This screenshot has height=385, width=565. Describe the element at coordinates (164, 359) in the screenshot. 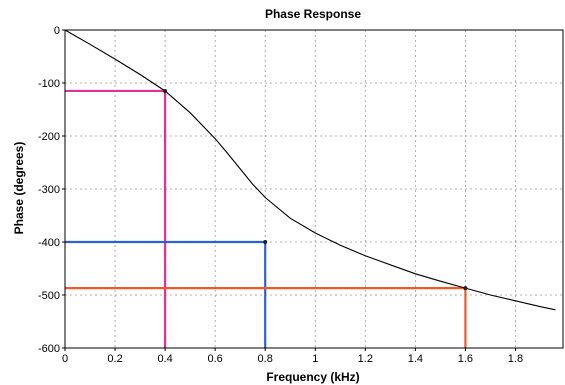

I see `x-tick-label: 0.4` at that location.